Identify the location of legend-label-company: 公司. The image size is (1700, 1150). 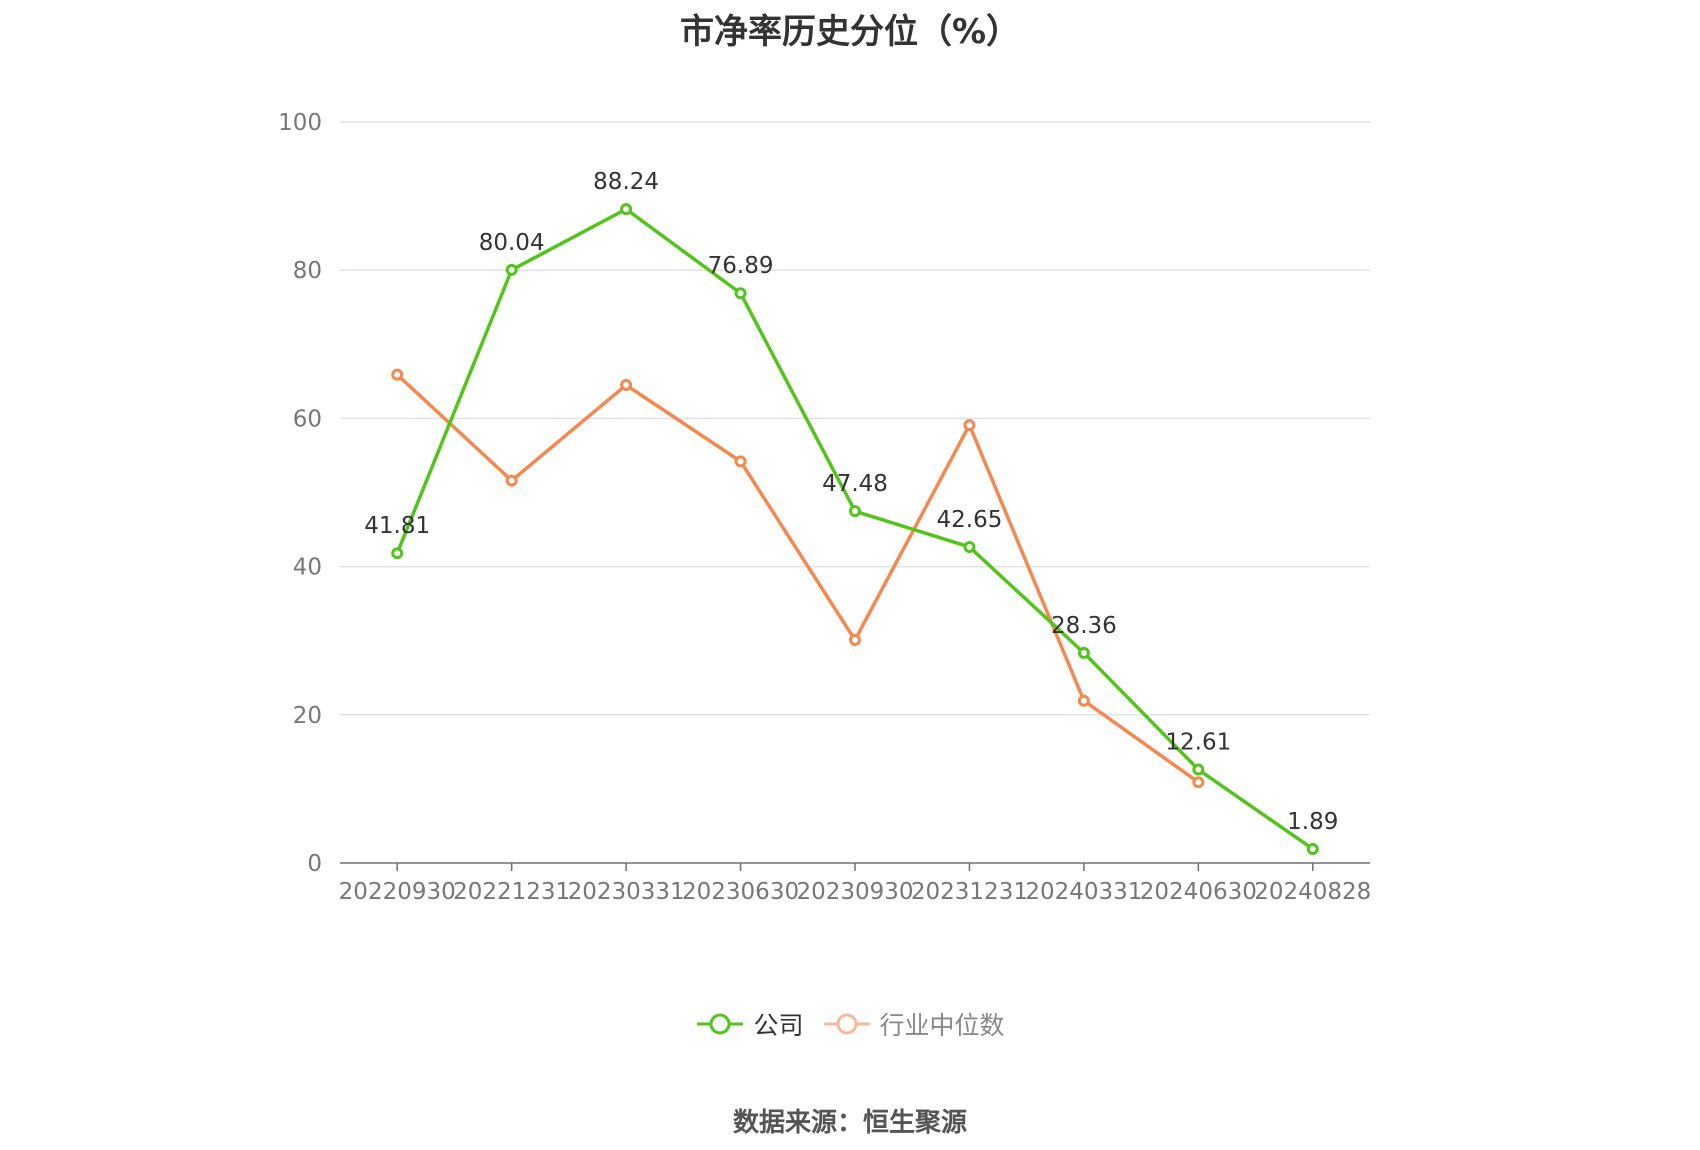
(778, 1025).